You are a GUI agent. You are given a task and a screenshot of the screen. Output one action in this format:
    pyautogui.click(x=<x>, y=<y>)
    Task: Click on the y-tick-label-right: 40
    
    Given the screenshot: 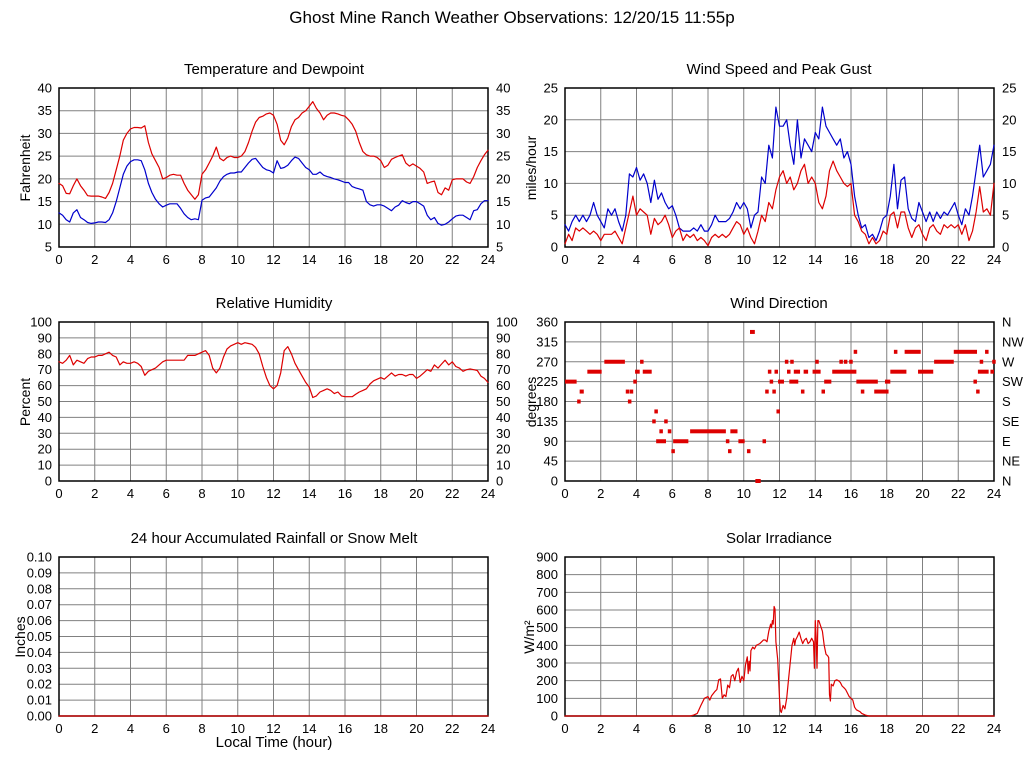 What is the action you would take?
    pyautogui.click(x=503, y=417)
    